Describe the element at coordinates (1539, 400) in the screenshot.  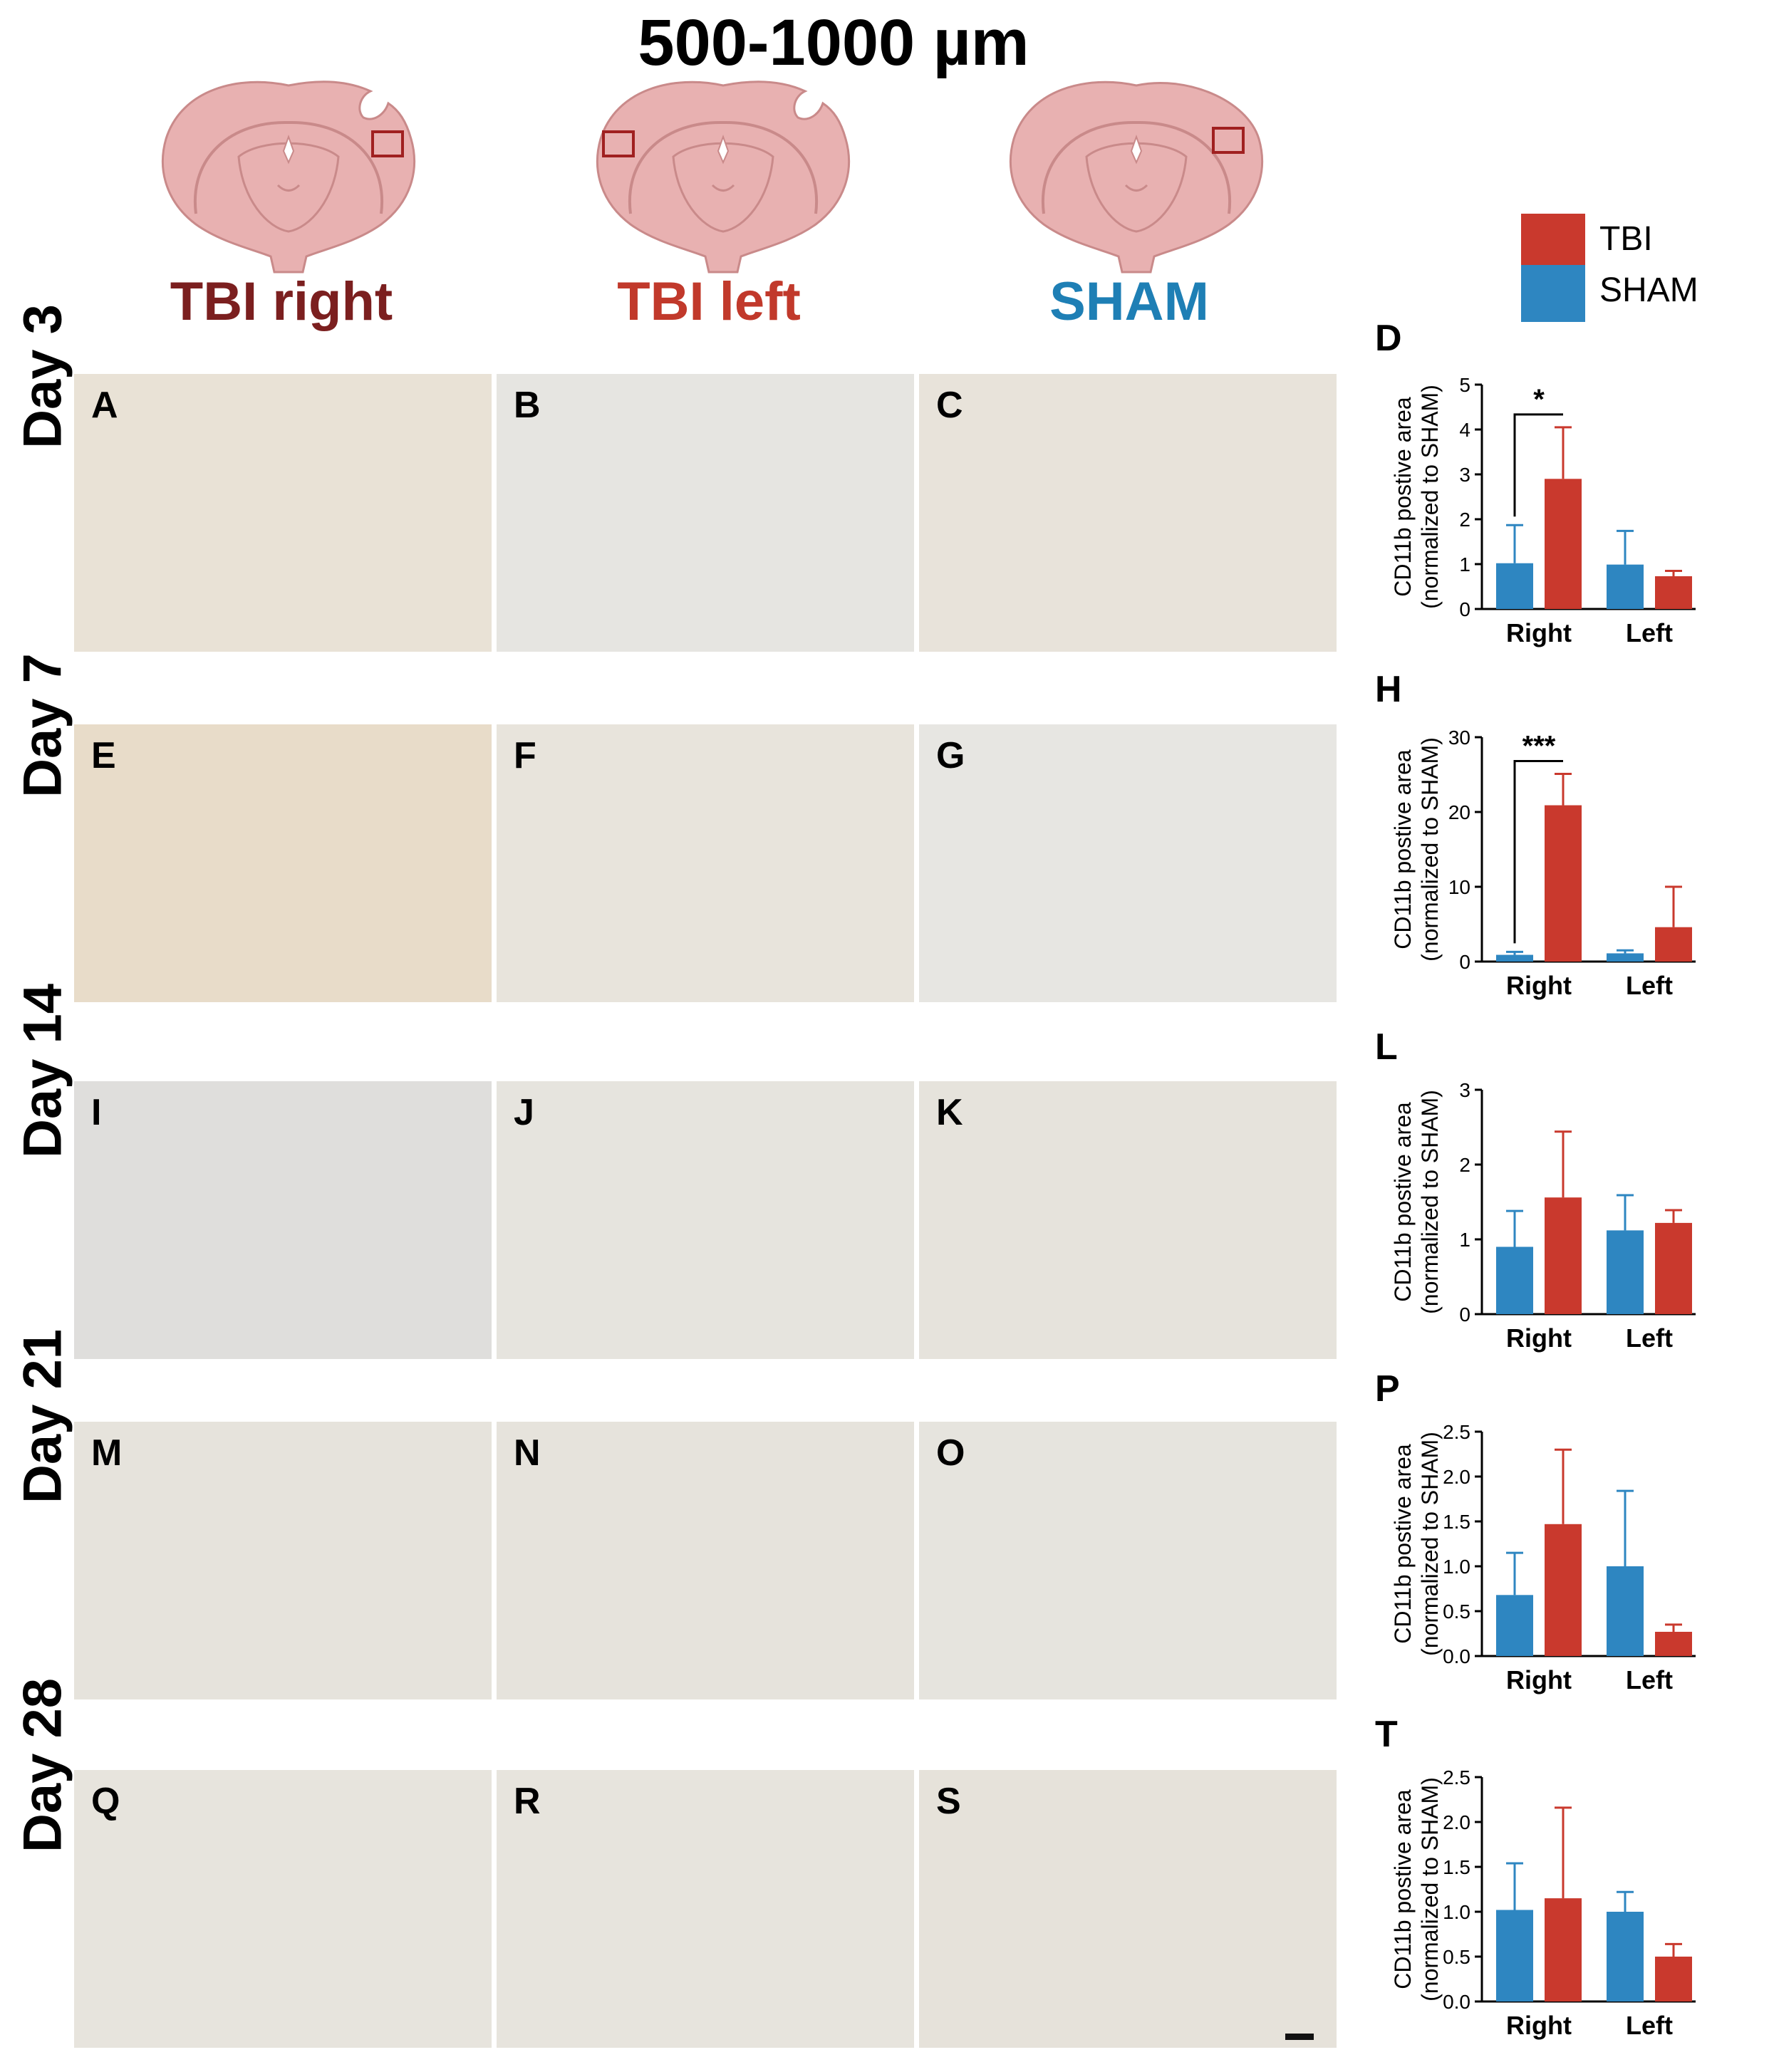
I see `significance-label: *` at that location.